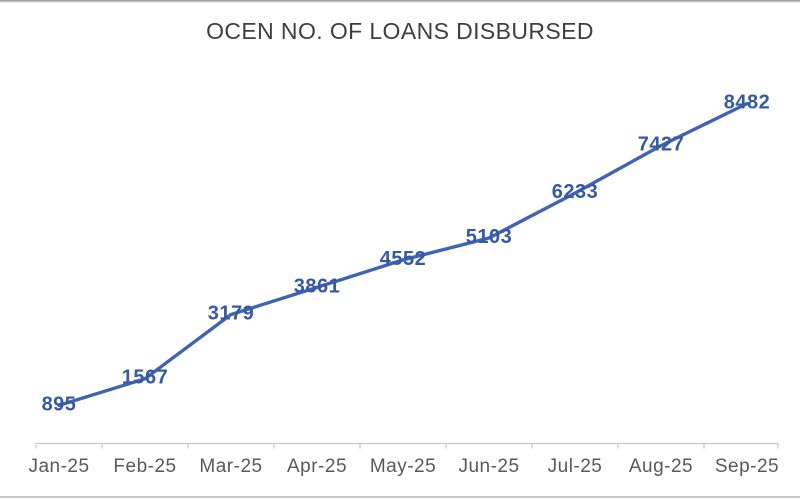 Image resolution: width=800 pixels, height=500 pixels. What do you see at coordinates (400, 497) in the screenshot?
I see `panel-bottom-edge` at bounding box center [400, 497].